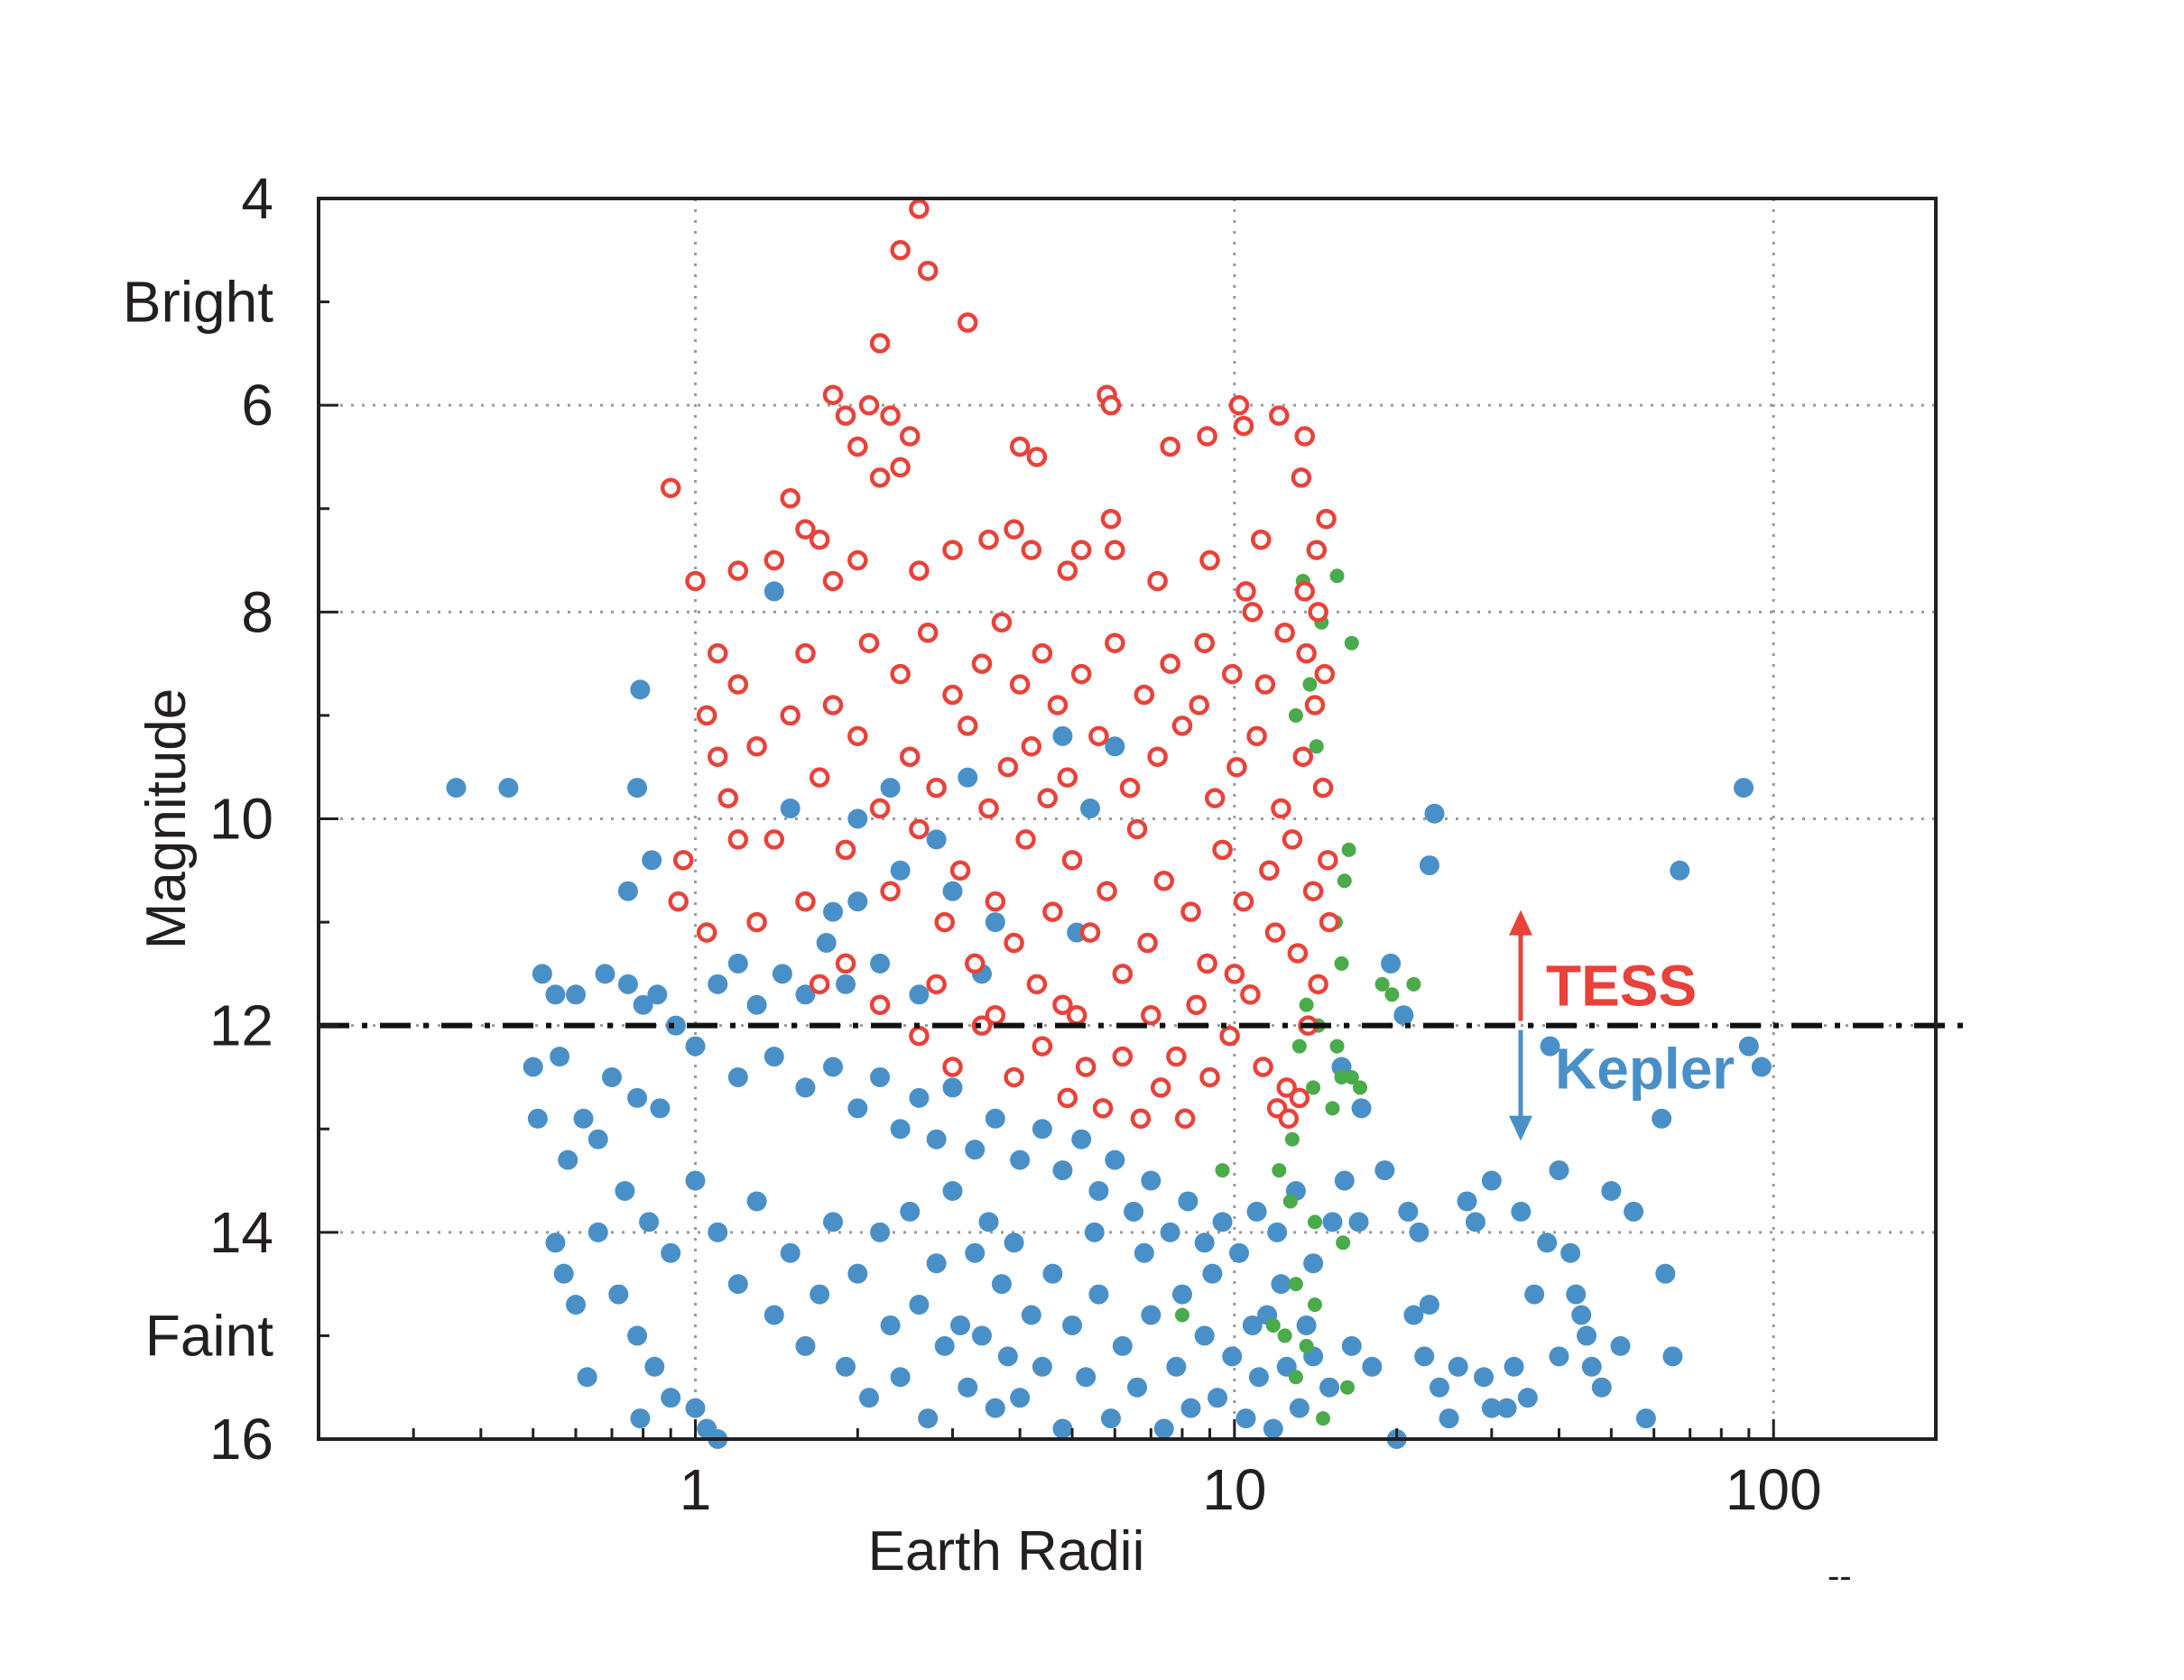 Image resolution: width=2184 pixels, height=1680 pixels. What do you see at coordinates (1006, 1551) in the screenshot?
I see `x-axis-title: Earth Radii` at bounding box center [1006, 1551].